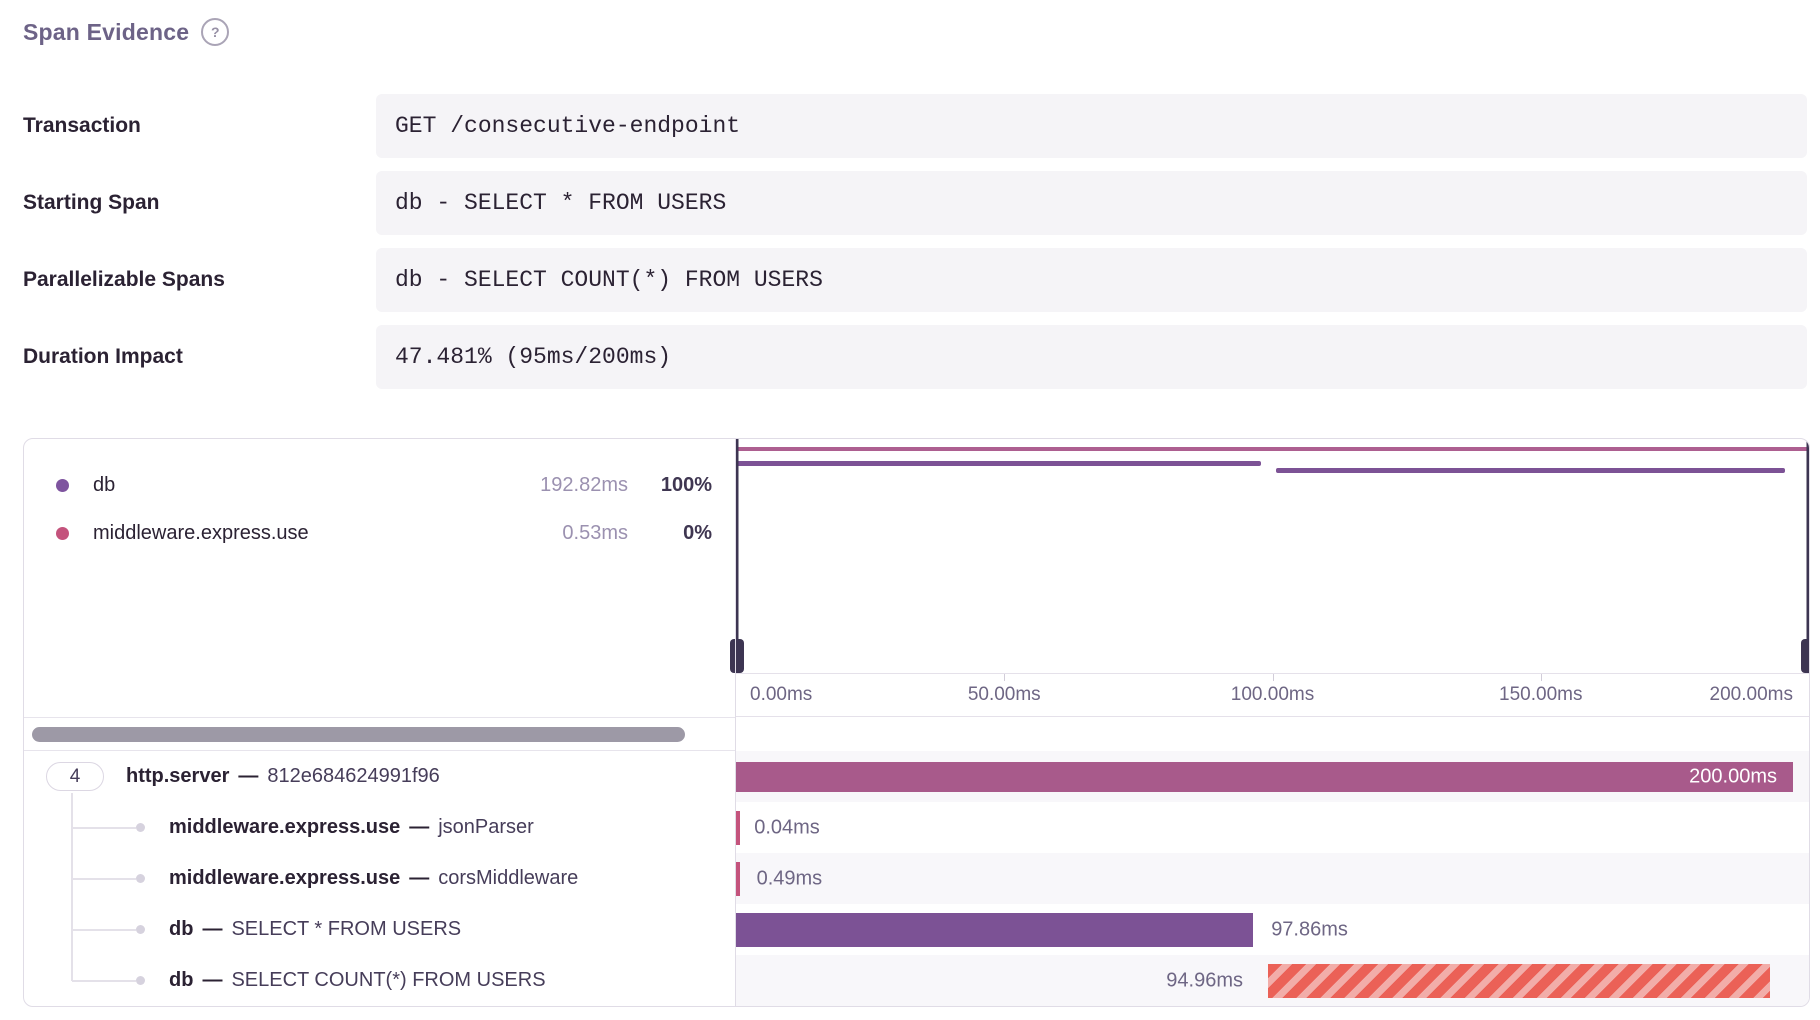 The height and width of the screenshot is (1020, 1820). I want to click on span-duration-label: 94.96ms, so click(1204, 980).